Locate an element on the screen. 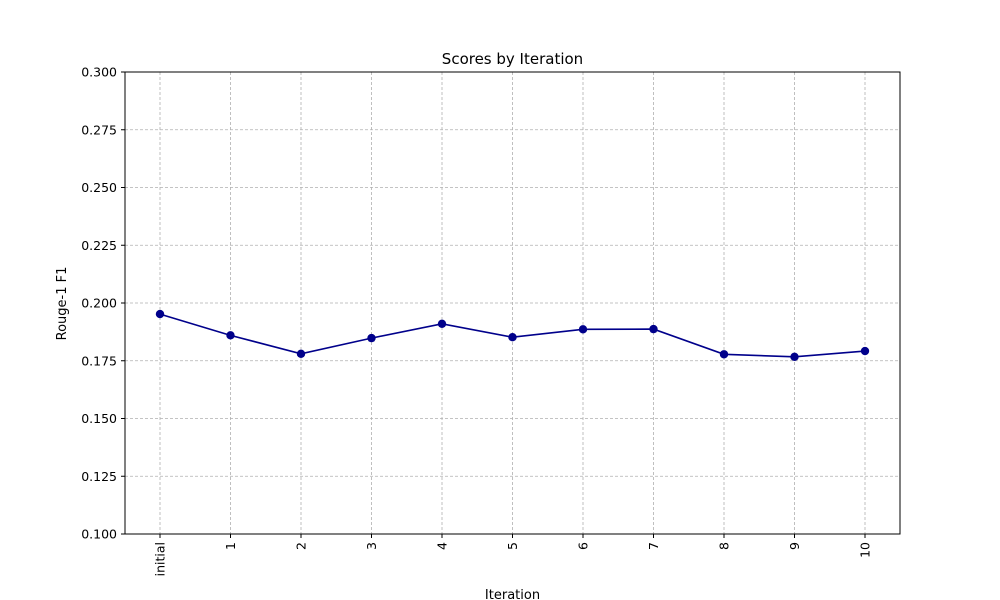  x-tick-label: 2 is located at coordinates (301, 546).